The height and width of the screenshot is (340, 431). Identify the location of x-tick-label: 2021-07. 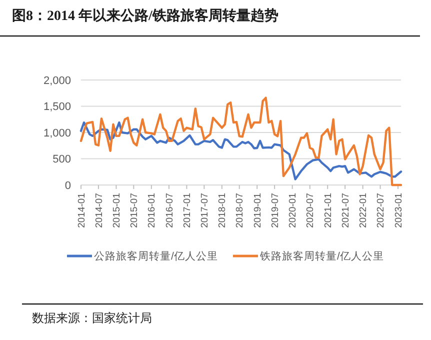
(346, 210).